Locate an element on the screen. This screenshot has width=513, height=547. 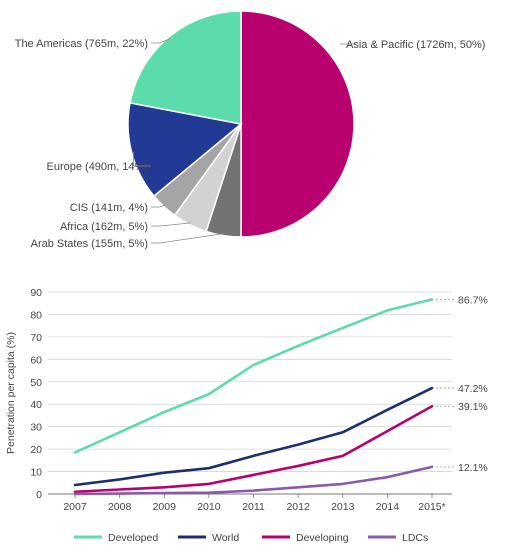
pie-label: The Americas (765m, 22%) is located at coordinates (81, 44).